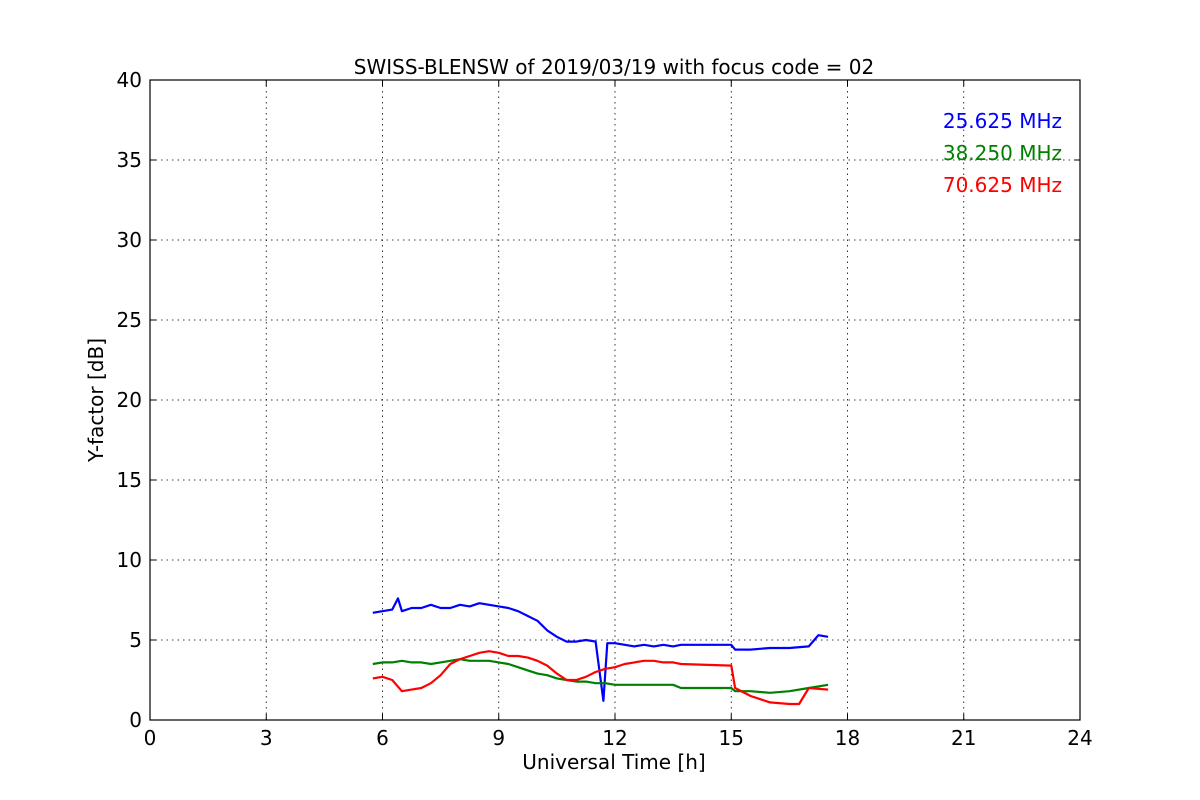 Image resolution: width=1200 pixels, height=800 pixels. What do you see at coordinates (150, 738) in the screenshot?
I see `x-tick-label: 0` at bounding box center [150, 738].